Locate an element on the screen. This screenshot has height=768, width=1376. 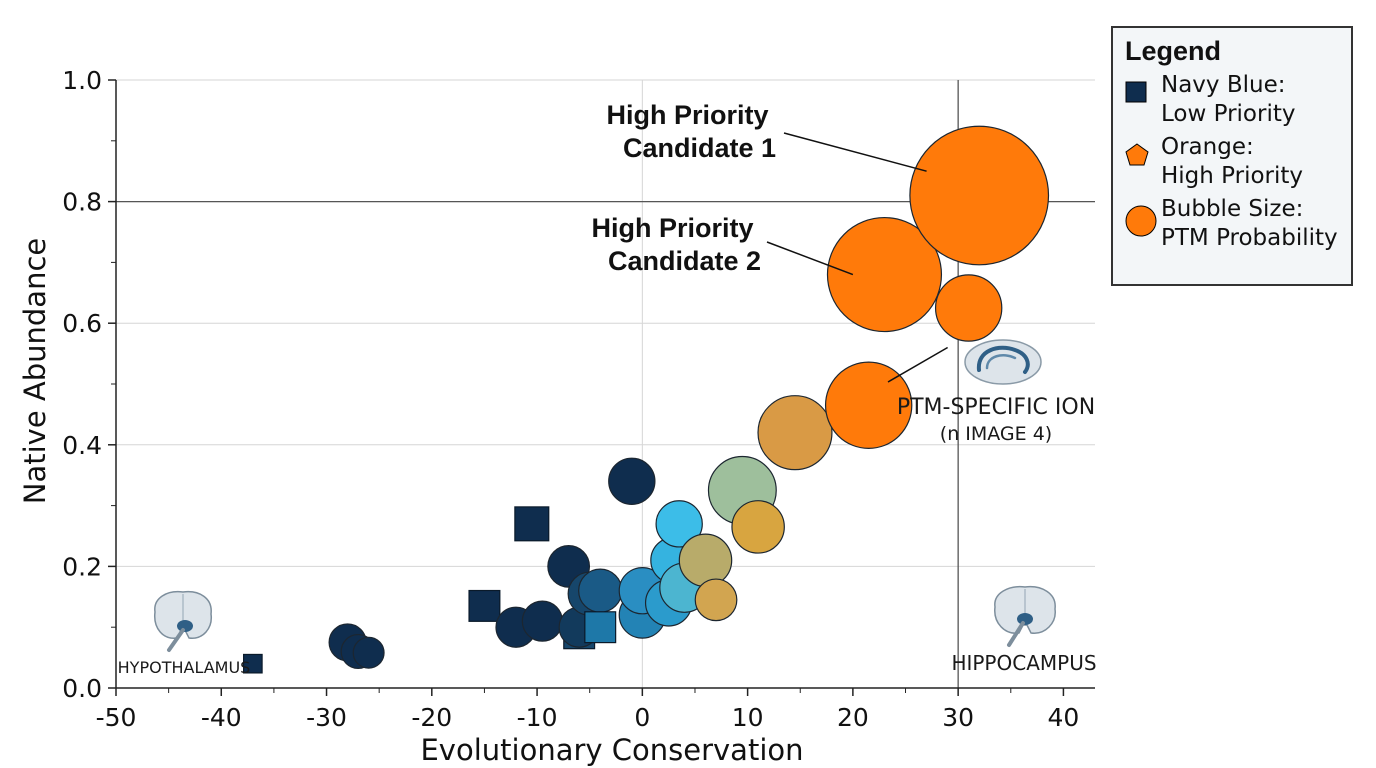
annotation-candidate-1-line-2: Candidate 1 is located at coordinates (699, 148).